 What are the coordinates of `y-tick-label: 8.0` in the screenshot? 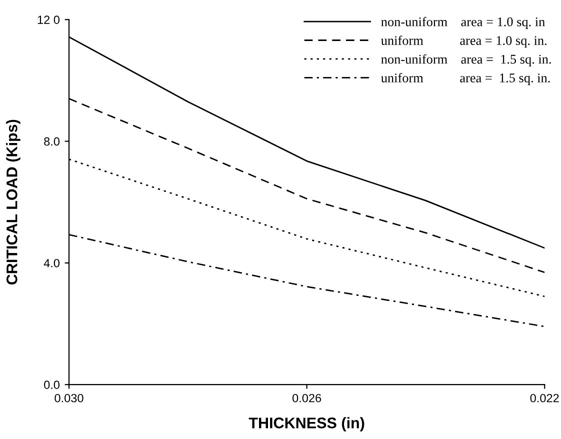 It's located at (52, 141).